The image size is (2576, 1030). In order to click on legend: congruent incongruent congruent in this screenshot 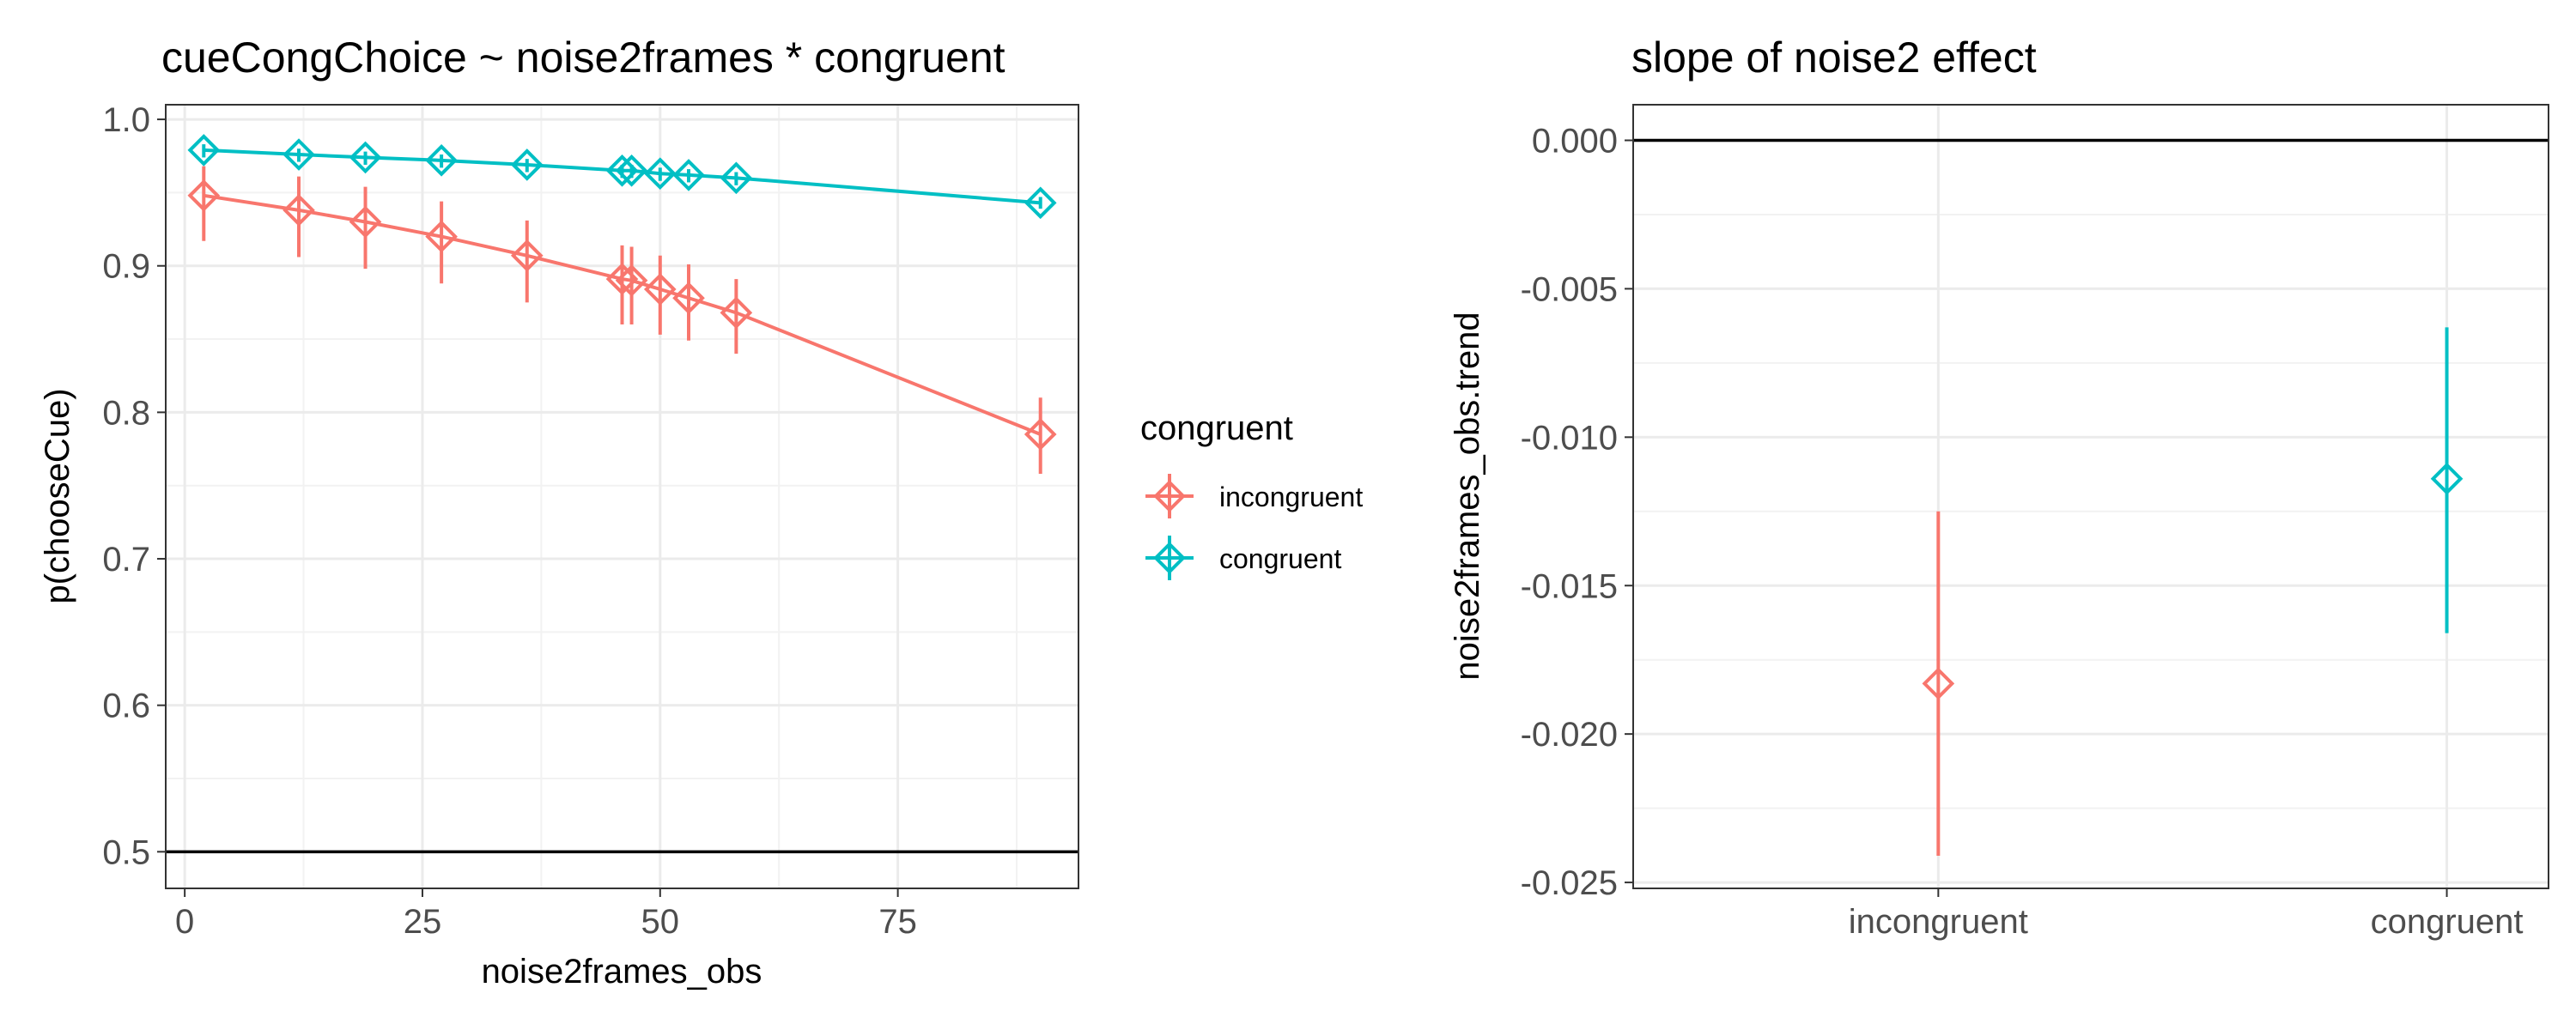, I will do `click(1251, 494)`.